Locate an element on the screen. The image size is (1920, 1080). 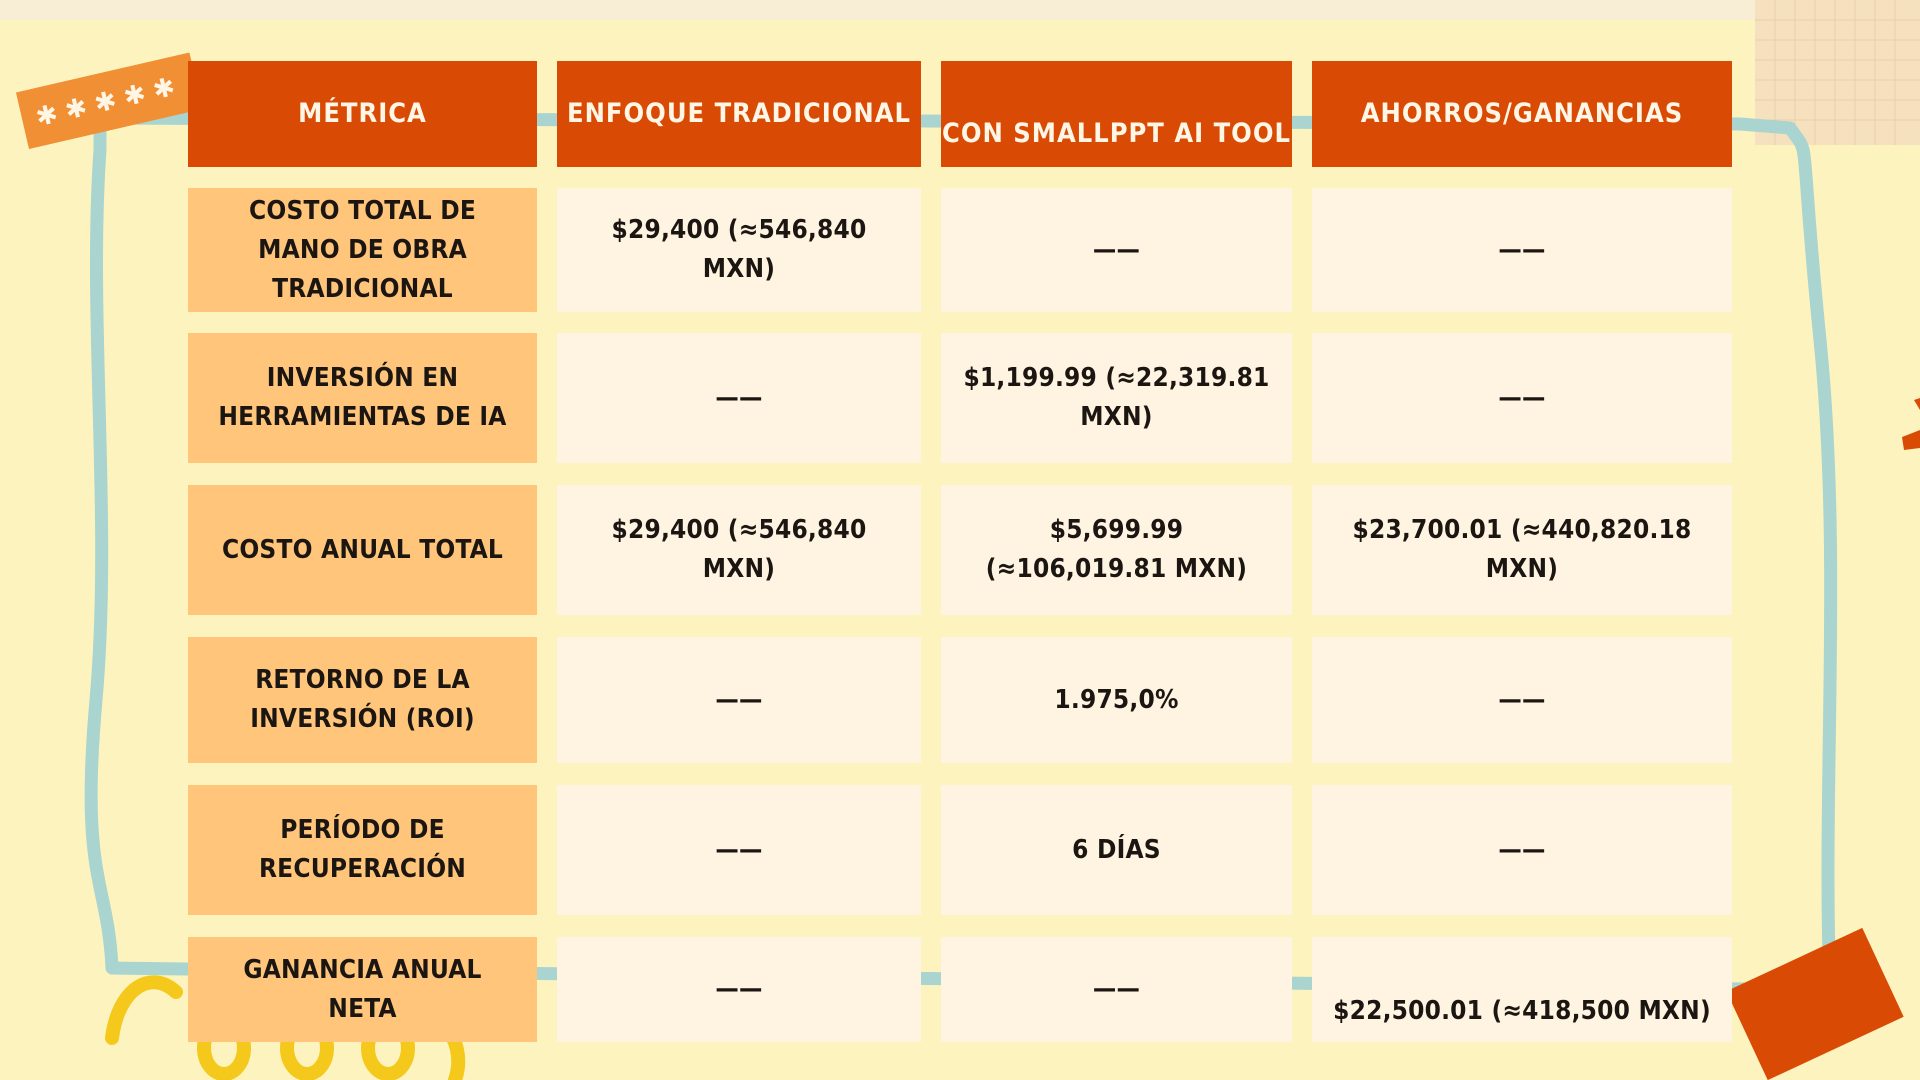
row-label: Ganancia anual neta is located at coordinates (362, 989).